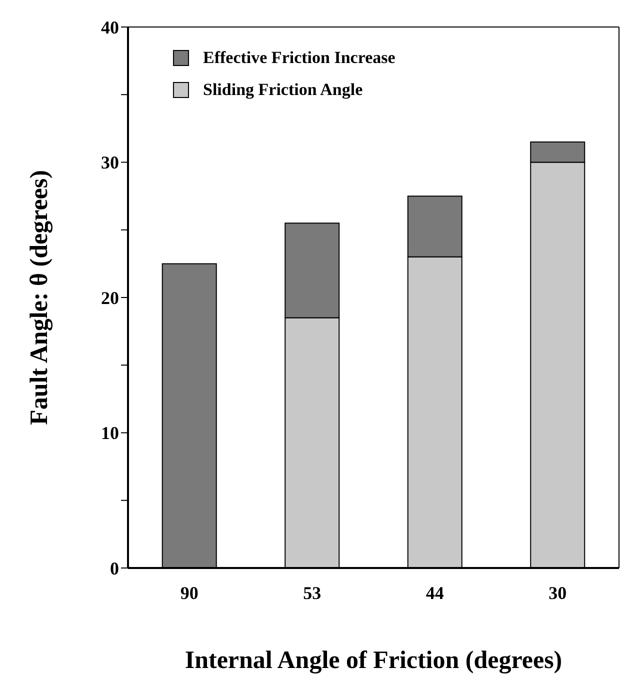 The width and height of the screenshot is (638, 694). What do you see at coordinates (557, 592) in the screenshot?
I see `x-tick-label: 30` at bounding box center [557, 592].